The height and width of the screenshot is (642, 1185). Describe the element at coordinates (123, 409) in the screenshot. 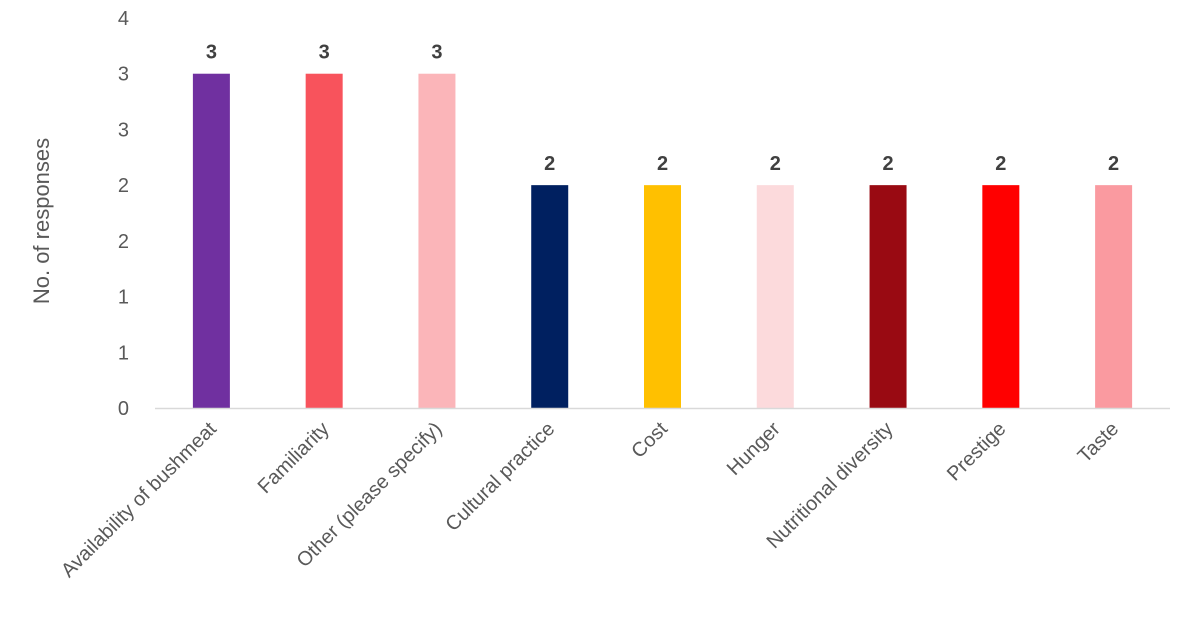

I see `y-tick-label: 0` at that location.